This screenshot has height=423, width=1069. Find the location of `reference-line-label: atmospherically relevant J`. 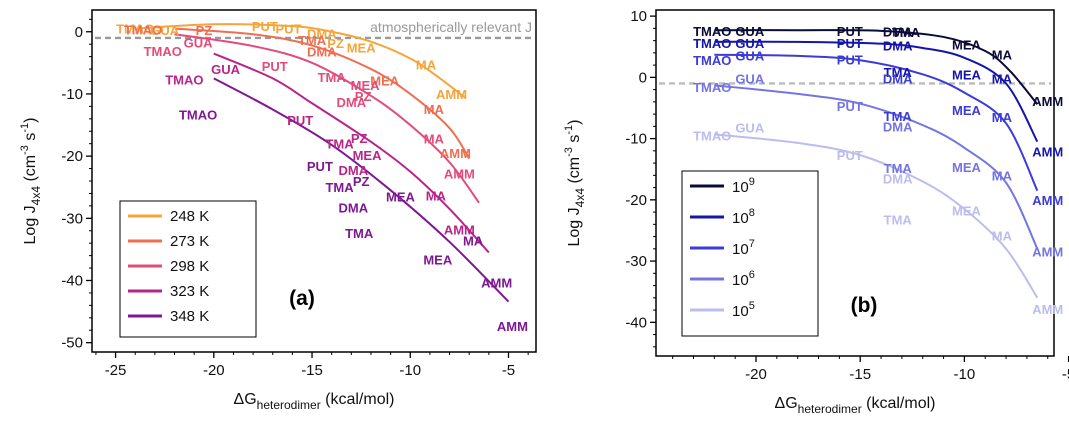

reference-line-label: atmospherically relevant J is located at coordinates (451, 27).